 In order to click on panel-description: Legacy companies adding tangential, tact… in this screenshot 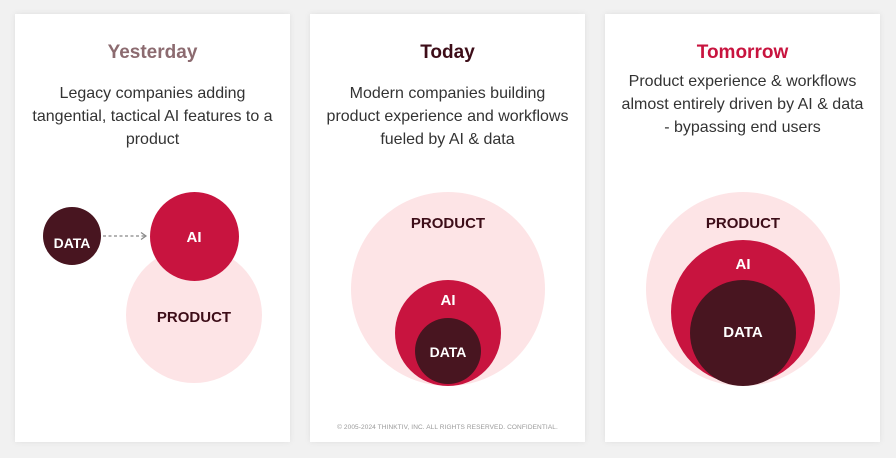, I will do `click(152, 116)`.